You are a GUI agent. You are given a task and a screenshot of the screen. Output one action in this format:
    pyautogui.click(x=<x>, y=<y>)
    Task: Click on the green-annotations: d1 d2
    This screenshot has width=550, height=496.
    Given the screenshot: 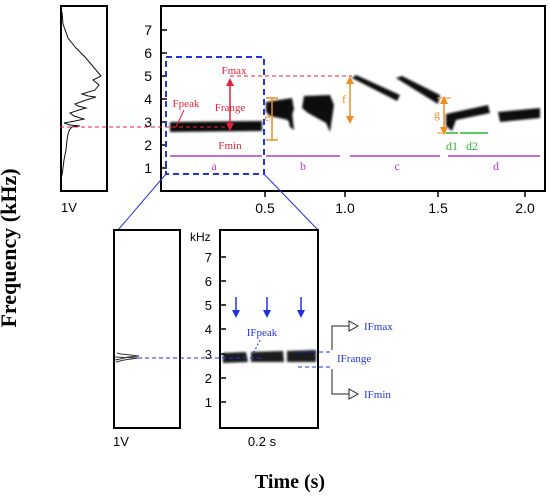 What is the action you would take?
    pyautogui.click(x=467, y=142)
    